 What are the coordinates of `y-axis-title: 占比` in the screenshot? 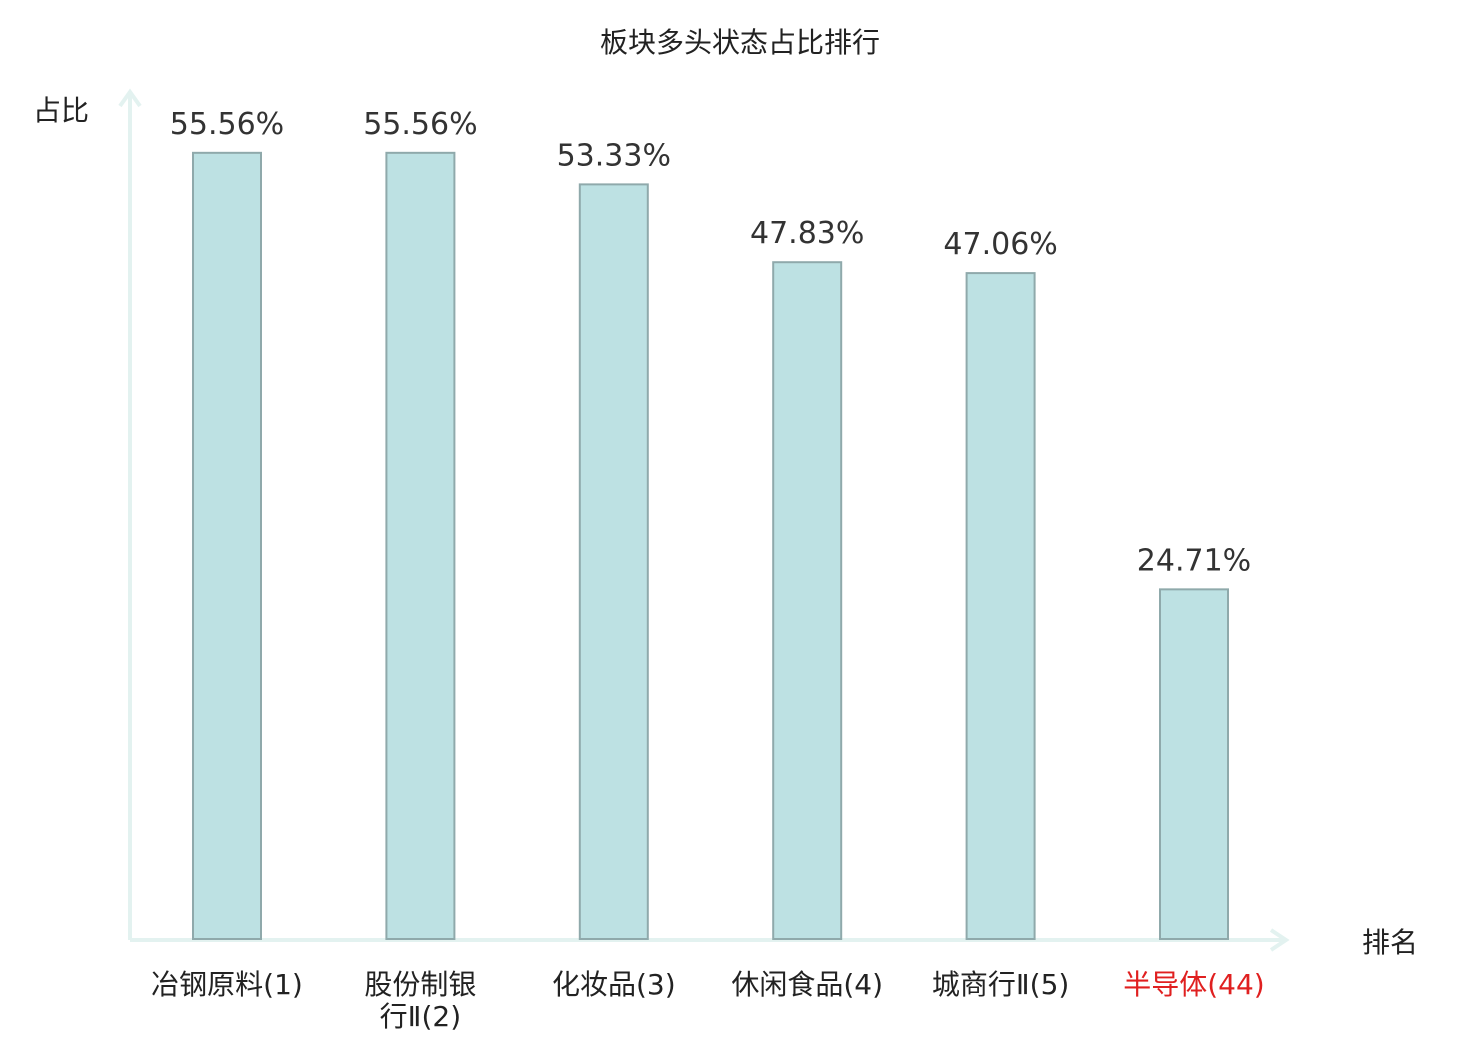 It's located at (61, 110).